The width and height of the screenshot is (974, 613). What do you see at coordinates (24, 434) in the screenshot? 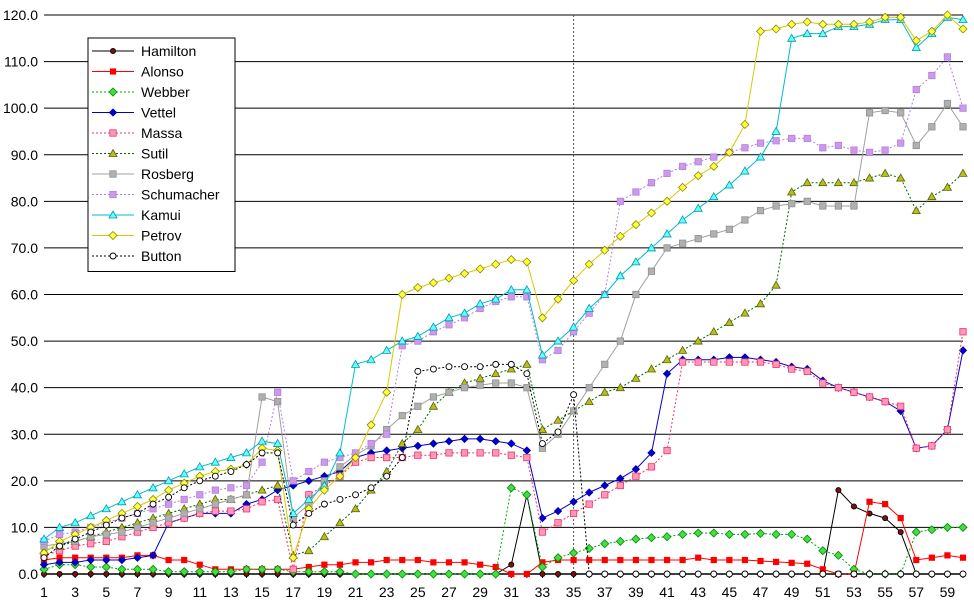
I see `y-tick-label: 30.0` at bounding box center [24, 434].